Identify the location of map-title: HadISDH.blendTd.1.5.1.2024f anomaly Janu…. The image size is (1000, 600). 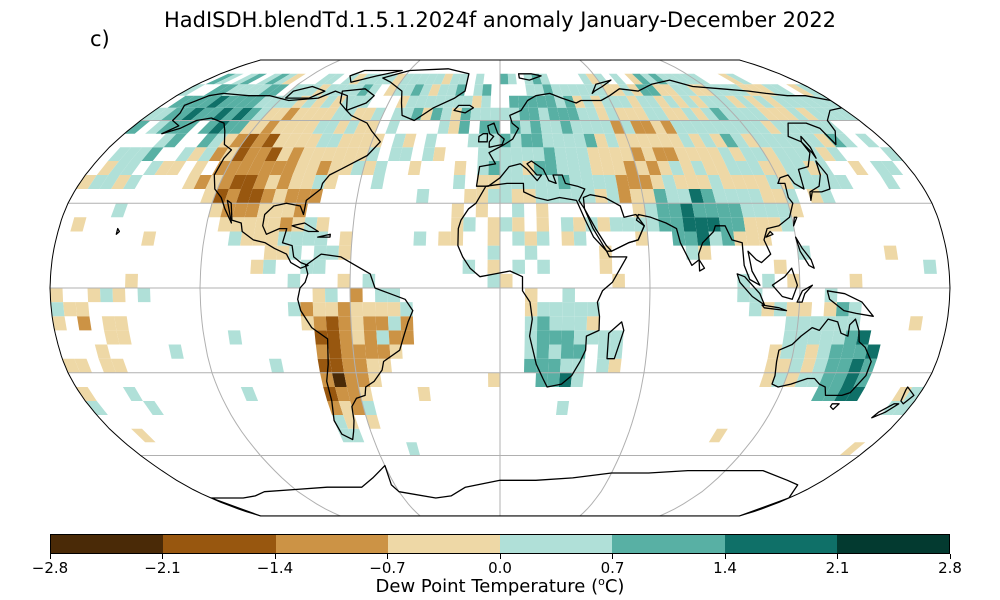
(500, 20).